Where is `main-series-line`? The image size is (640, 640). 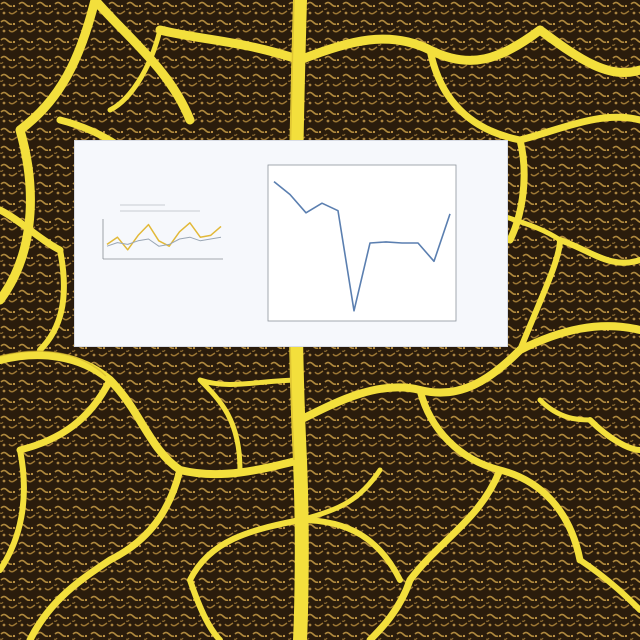 main-series-line is located at coordinates (362, 246).